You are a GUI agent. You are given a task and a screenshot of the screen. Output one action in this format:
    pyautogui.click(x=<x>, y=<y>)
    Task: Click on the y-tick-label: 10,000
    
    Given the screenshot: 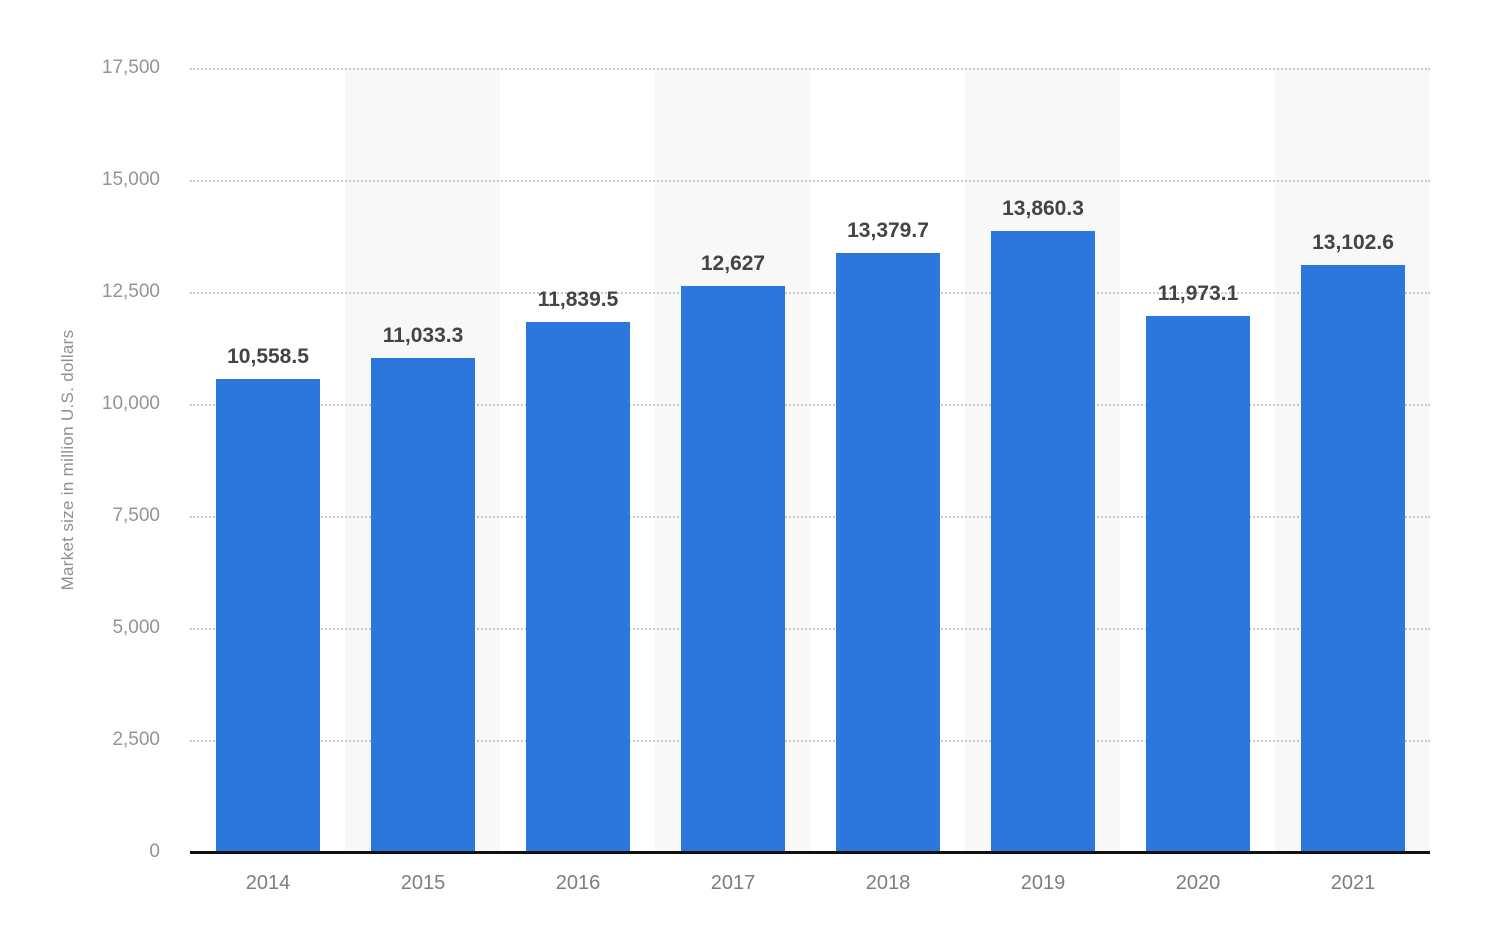 What is the action you would take?
    pyautogui.click(x=130, y=403)
    